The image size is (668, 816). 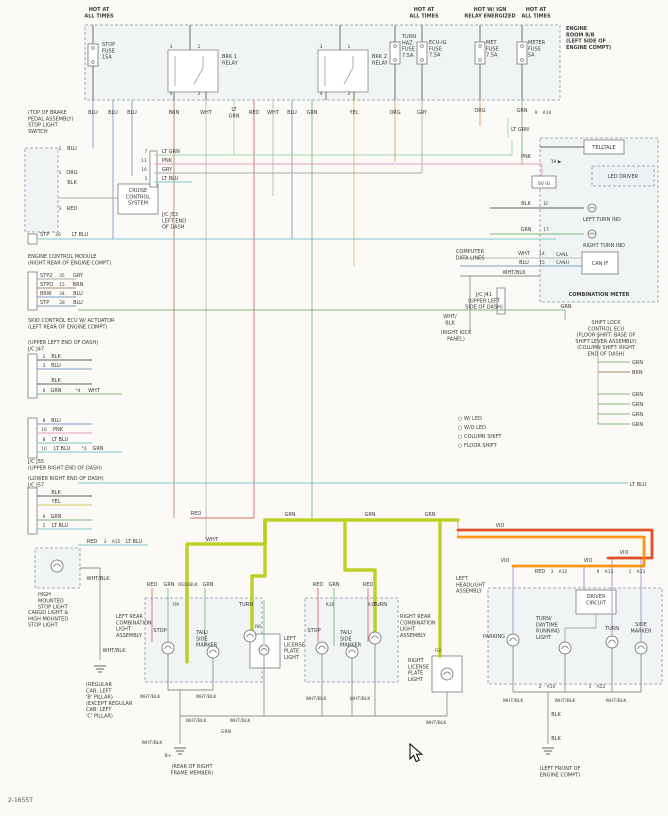 I want to click on diagram-label: B+, so click(x=168, y=756).